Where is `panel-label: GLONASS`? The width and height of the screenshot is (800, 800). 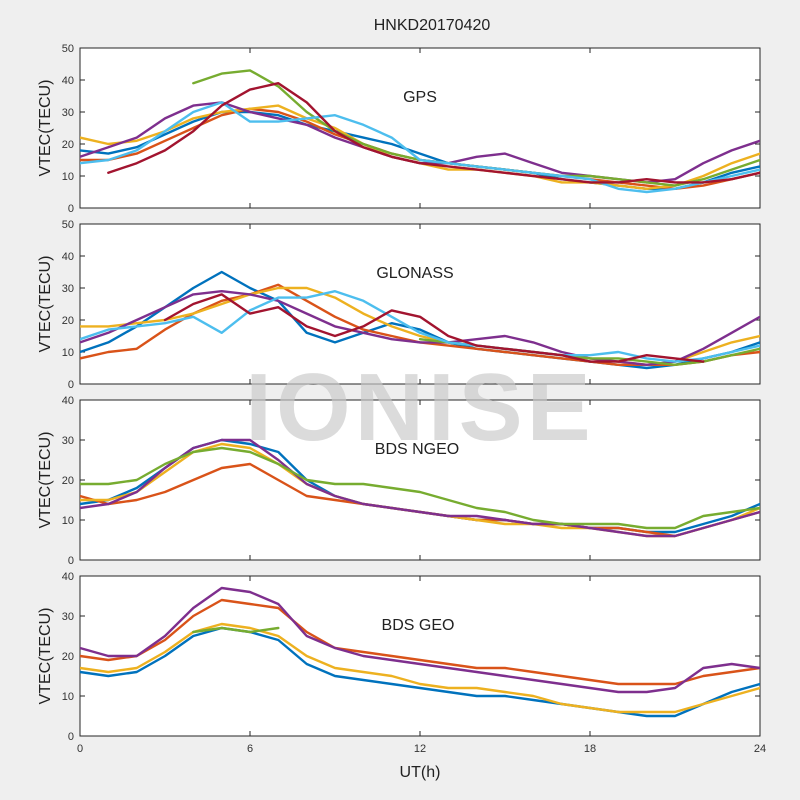 panel-label: GLONASS is located at coordinates (414, 273).